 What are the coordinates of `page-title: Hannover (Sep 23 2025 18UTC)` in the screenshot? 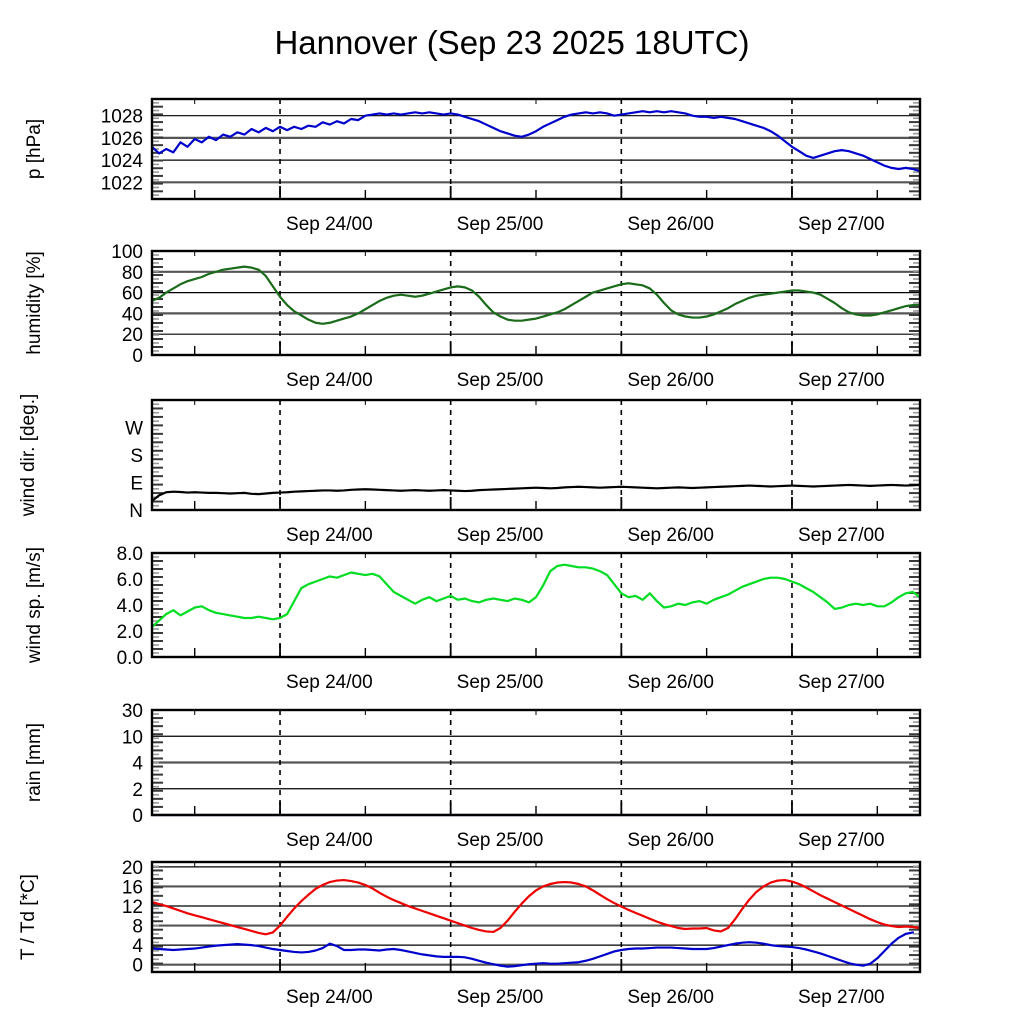 It's located at (512, 42).